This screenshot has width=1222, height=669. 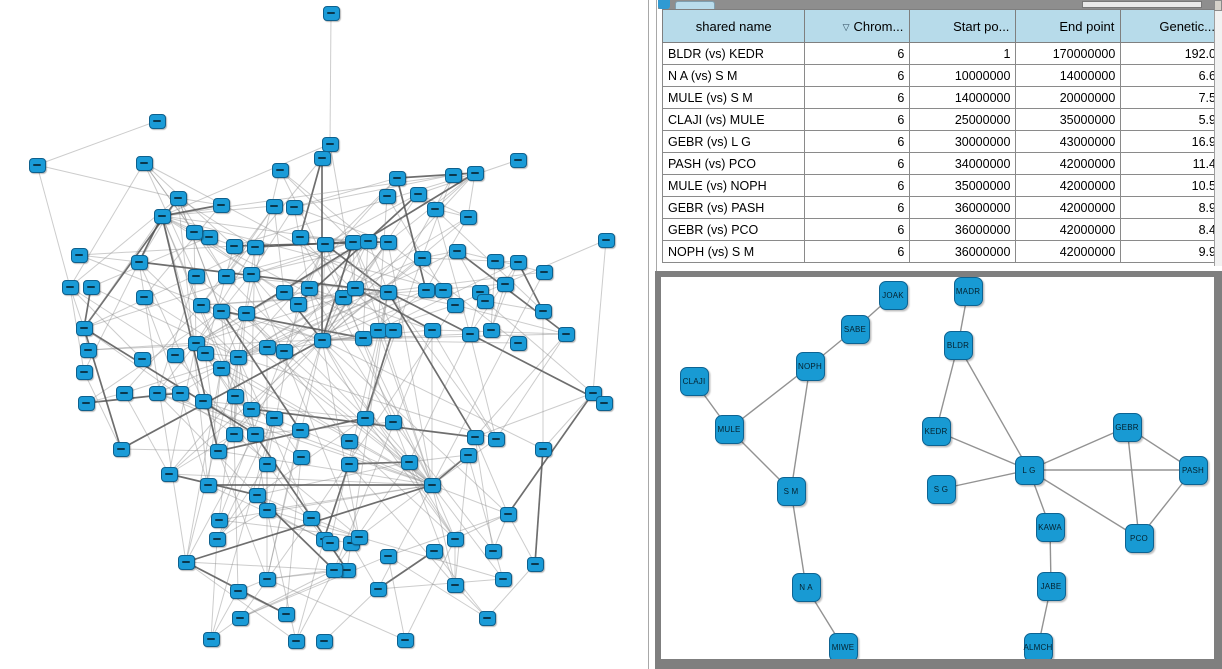 I want to click on table-row: PASH (vs) PCO 6 34000000 42000000 11.4, so click(x=941, y=163).